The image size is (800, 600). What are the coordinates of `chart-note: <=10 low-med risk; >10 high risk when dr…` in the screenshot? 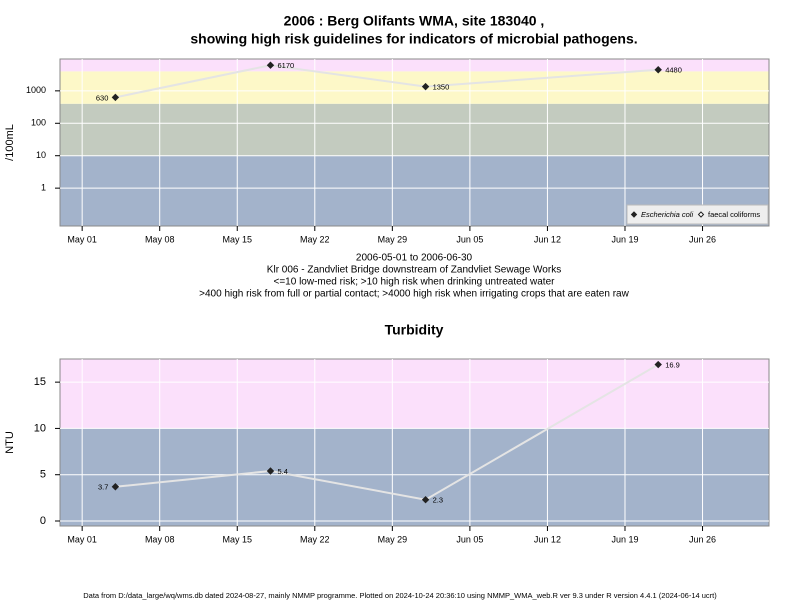 It's located at (415, 282).